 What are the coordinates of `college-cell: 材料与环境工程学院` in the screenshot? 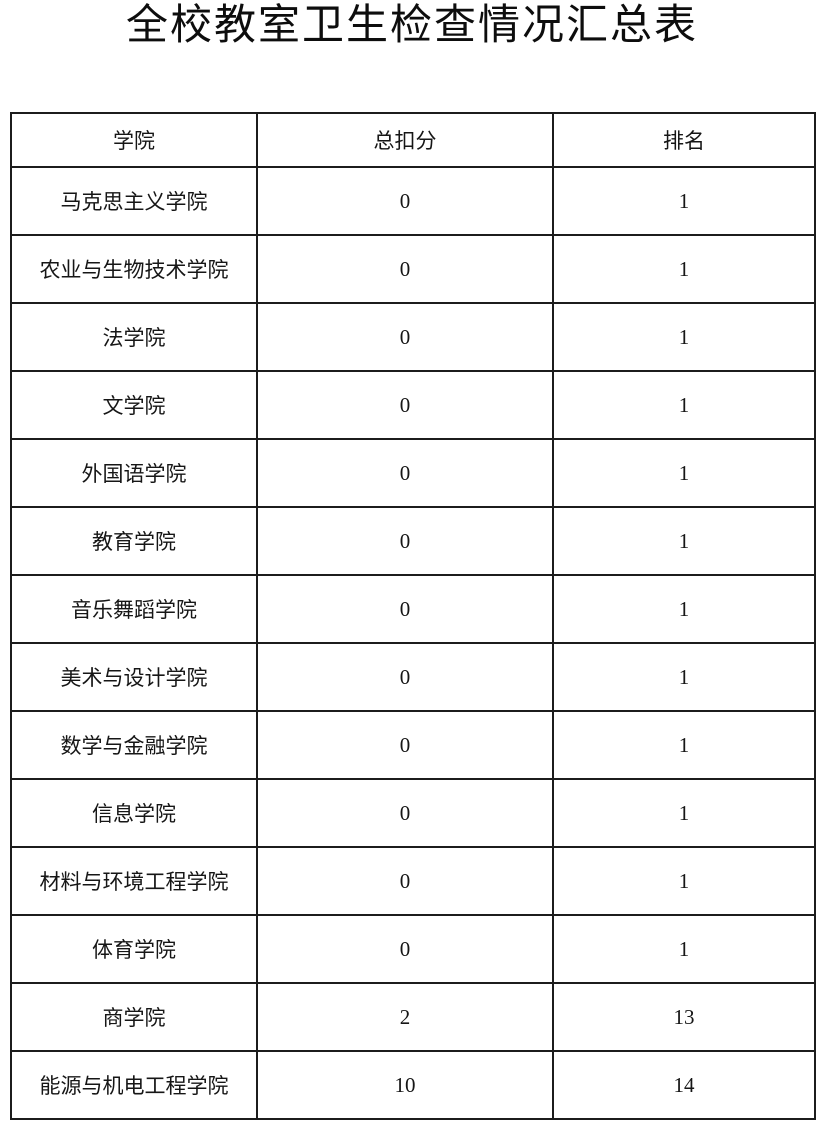 It's located at (134, 881).